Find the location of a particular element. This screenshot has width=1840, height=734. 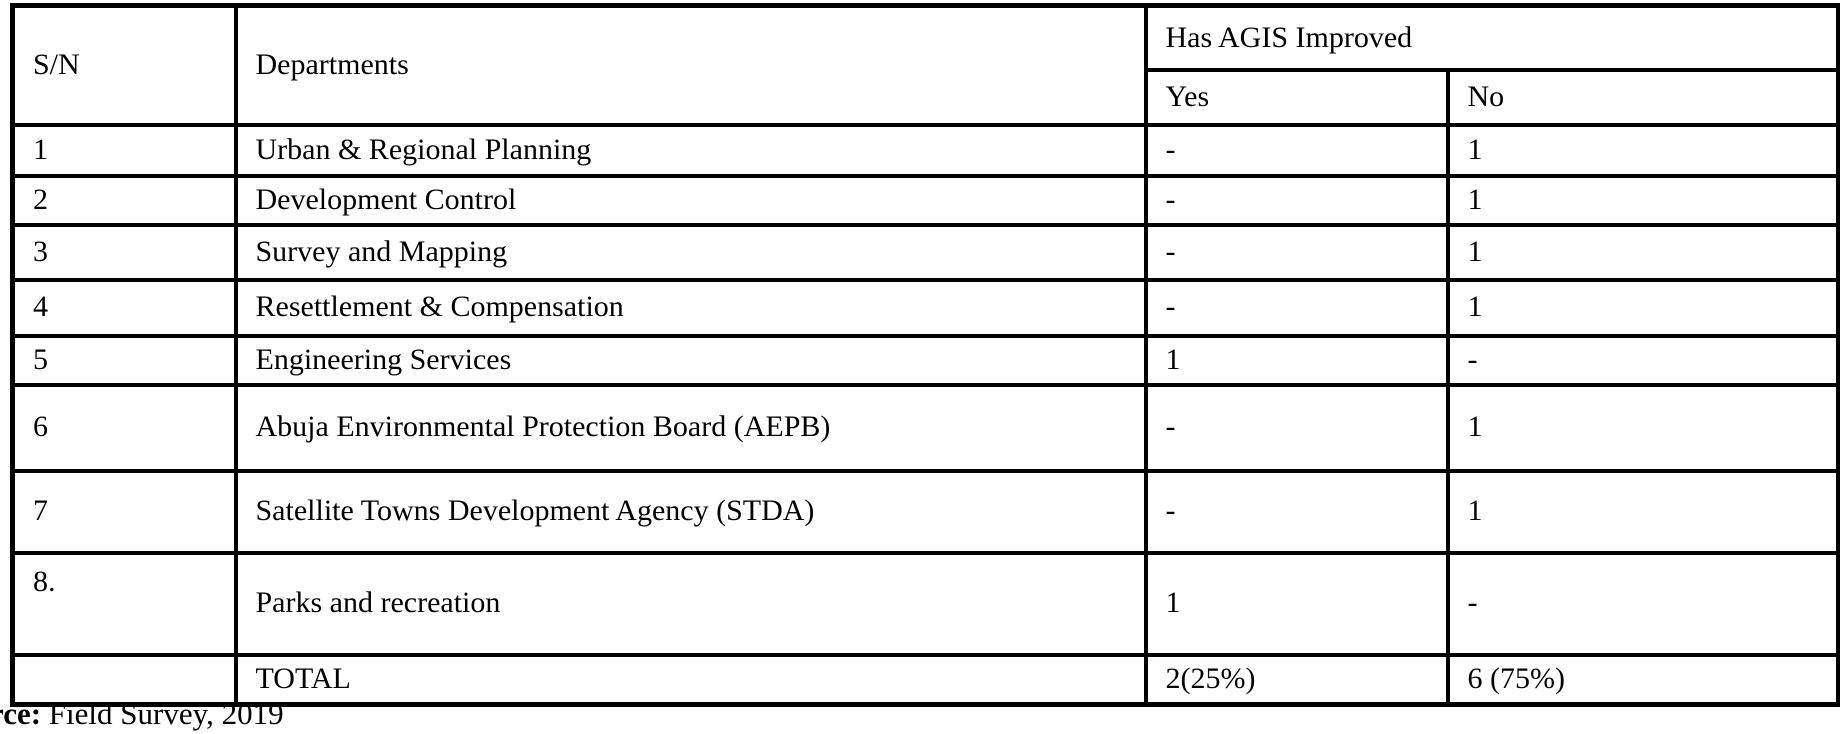

total-sn-cell is located at coordinates (124, 679).